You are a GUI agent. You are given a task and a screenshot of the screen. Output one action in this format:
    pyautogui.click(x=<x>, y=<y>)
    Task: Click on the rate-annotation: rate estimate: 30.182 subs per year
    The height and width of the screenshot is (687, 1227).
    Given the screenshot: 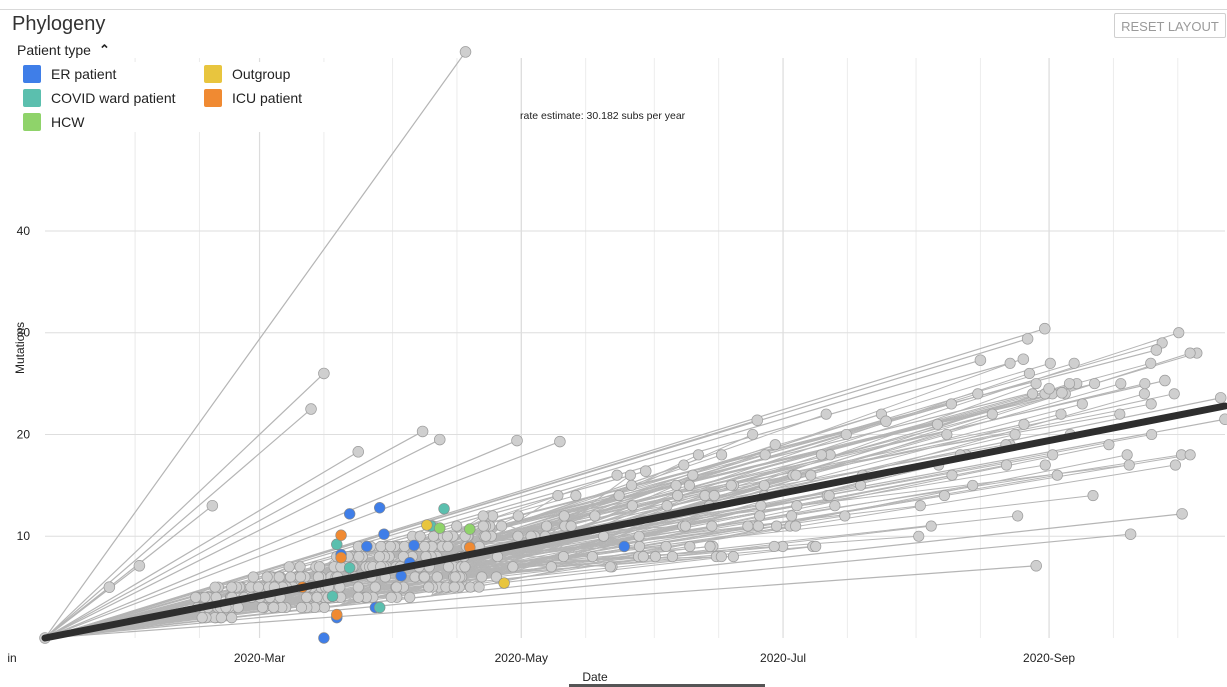 What is the action you would take?
    pyautogui.click(x=603, y=116)
    